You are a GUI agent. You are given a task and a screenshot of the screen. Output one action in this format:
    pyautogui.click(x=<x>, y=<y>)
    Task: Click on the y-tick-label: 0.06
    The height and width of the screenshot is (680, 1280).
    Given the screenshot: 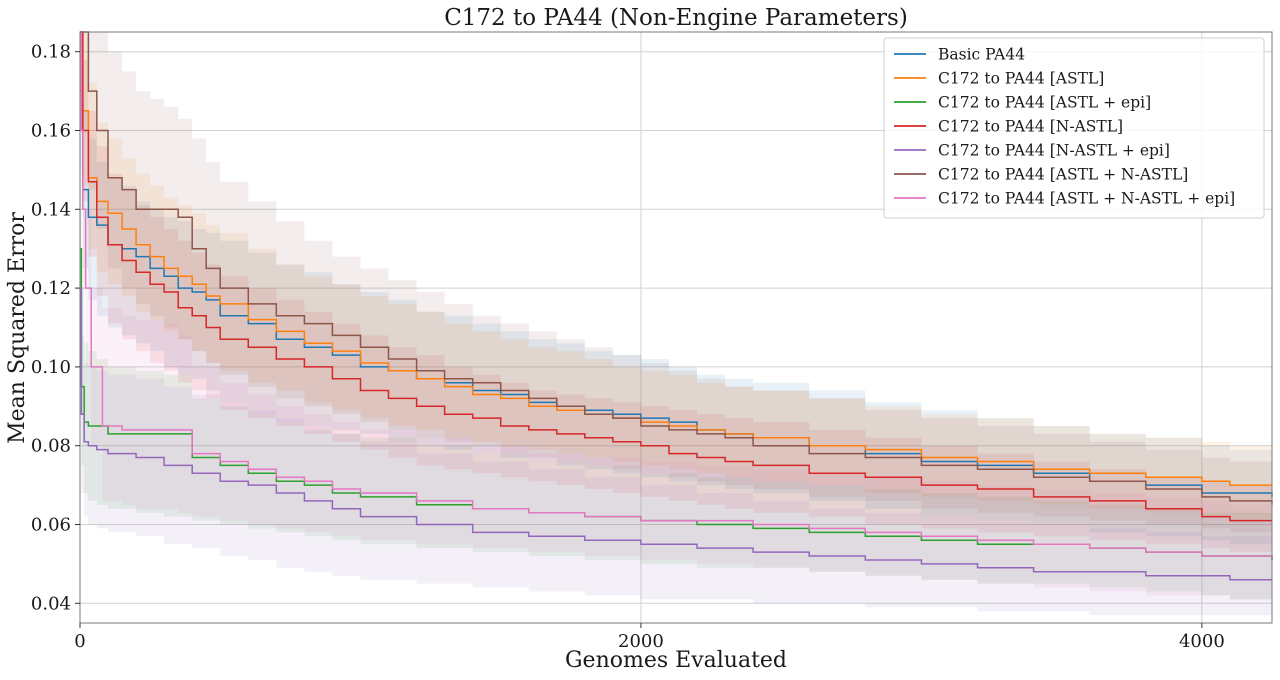 What is the action you would take?
    pyautogui.click(x=51, y=525)
    